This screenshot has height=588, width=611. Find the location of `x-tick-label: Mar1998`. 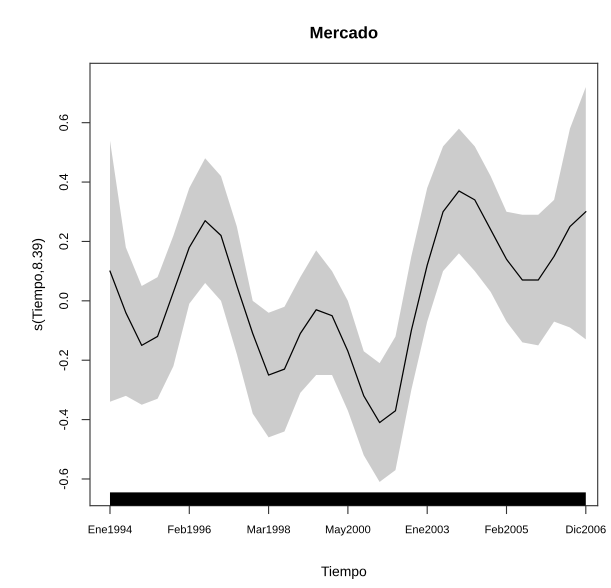

x-tick-label: Mar1998 is located at coordinates (269, 529).